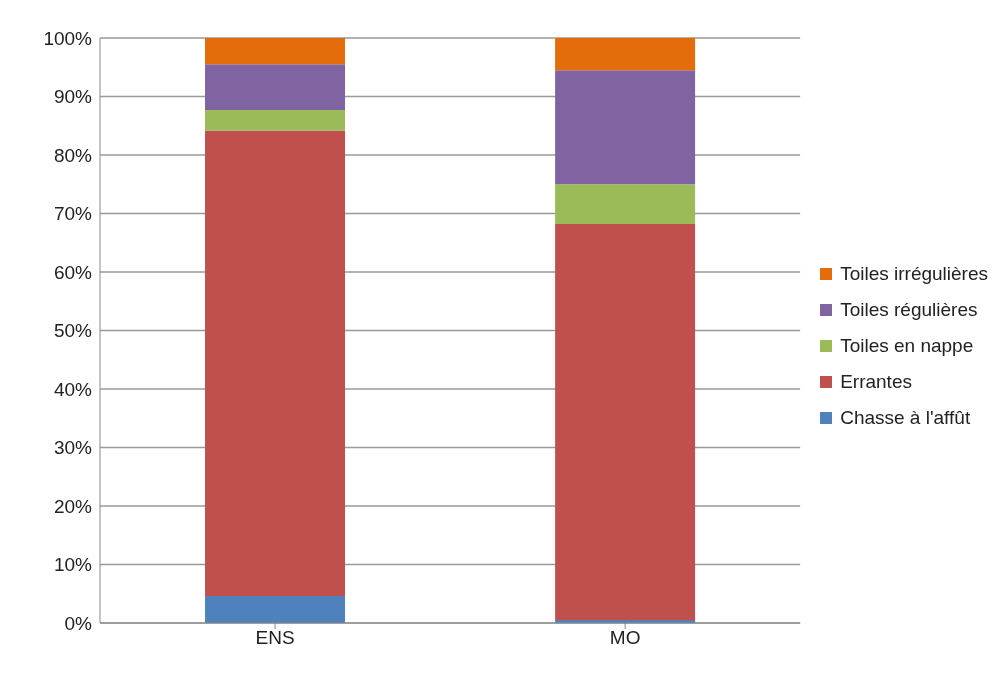 The height and width of the screenshot is (691, 1008). Describe the element at coordinates (68, 38) in the screenshot. I see `y-tick-label: 100%` at that location.